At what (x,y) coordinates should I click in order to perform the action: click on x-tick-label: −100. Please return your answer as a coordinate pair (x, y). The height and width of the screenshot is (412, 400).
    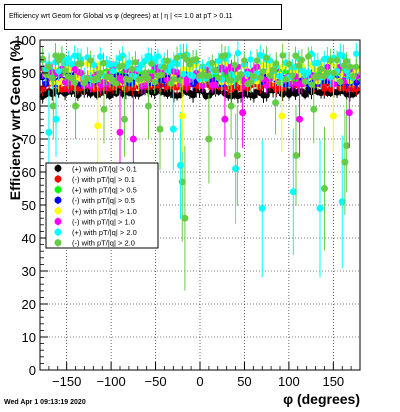
    Looking at the image, I should click on (110, 381).